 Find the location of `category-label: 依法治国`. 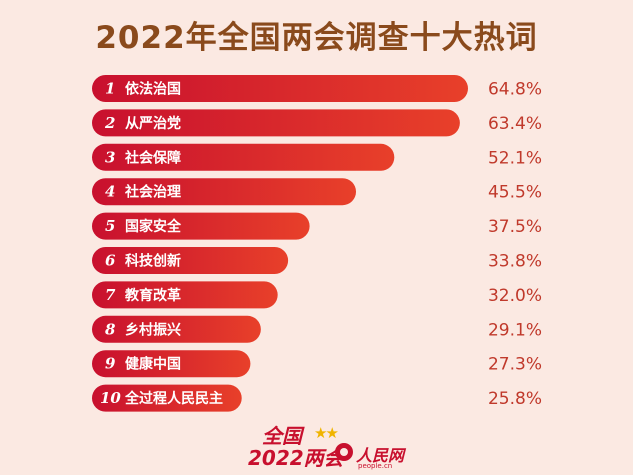

category-label: 依法治国 is located at coordinates (153, 89).